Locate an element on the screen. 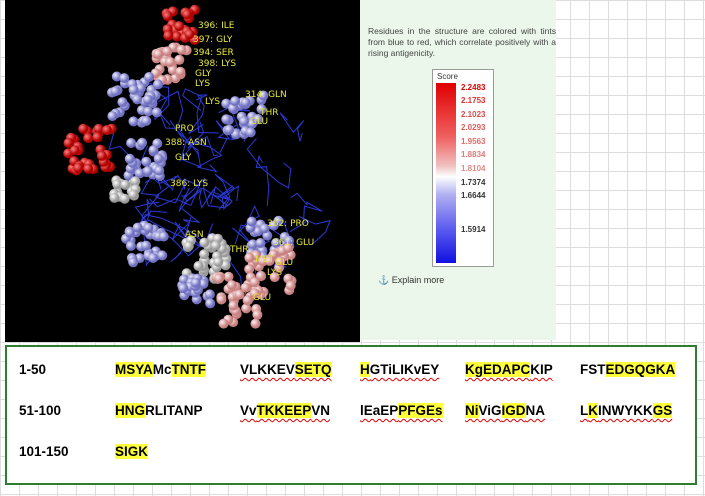 This screenshot has width=705, height=496. link-text: Explain more is located at coordinates (418, 280).